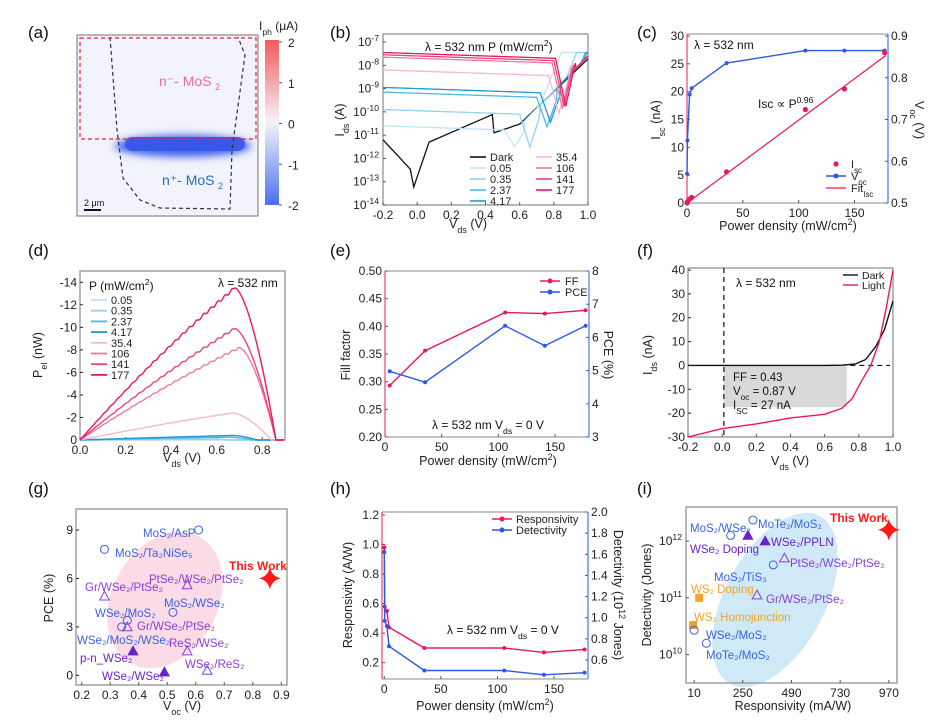 This screenshot has height=727, width=936. What do you see at coordinates (647, 595) in the screenshot?
I see `y-axis-label-i: Detectivity (Jones)` at bounding box center [647, 595].